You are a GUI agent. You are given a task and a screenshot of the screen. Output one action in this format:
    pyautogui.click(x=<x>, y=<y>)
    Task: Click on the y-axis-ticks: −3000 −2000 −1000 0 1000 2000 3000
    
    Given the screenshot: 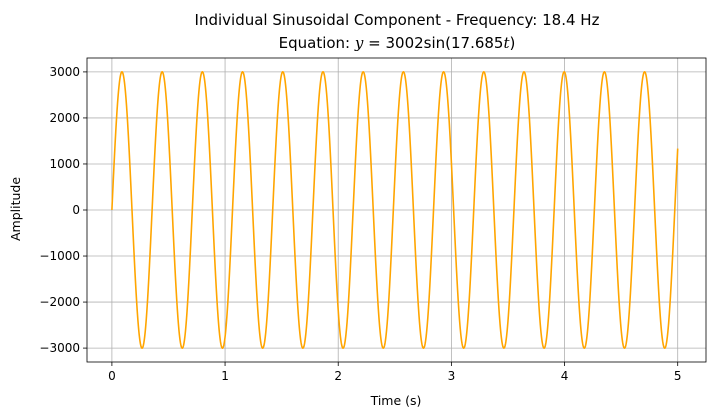 What is the action you would take?
    pyautogui.click(x=63, y=210)
    